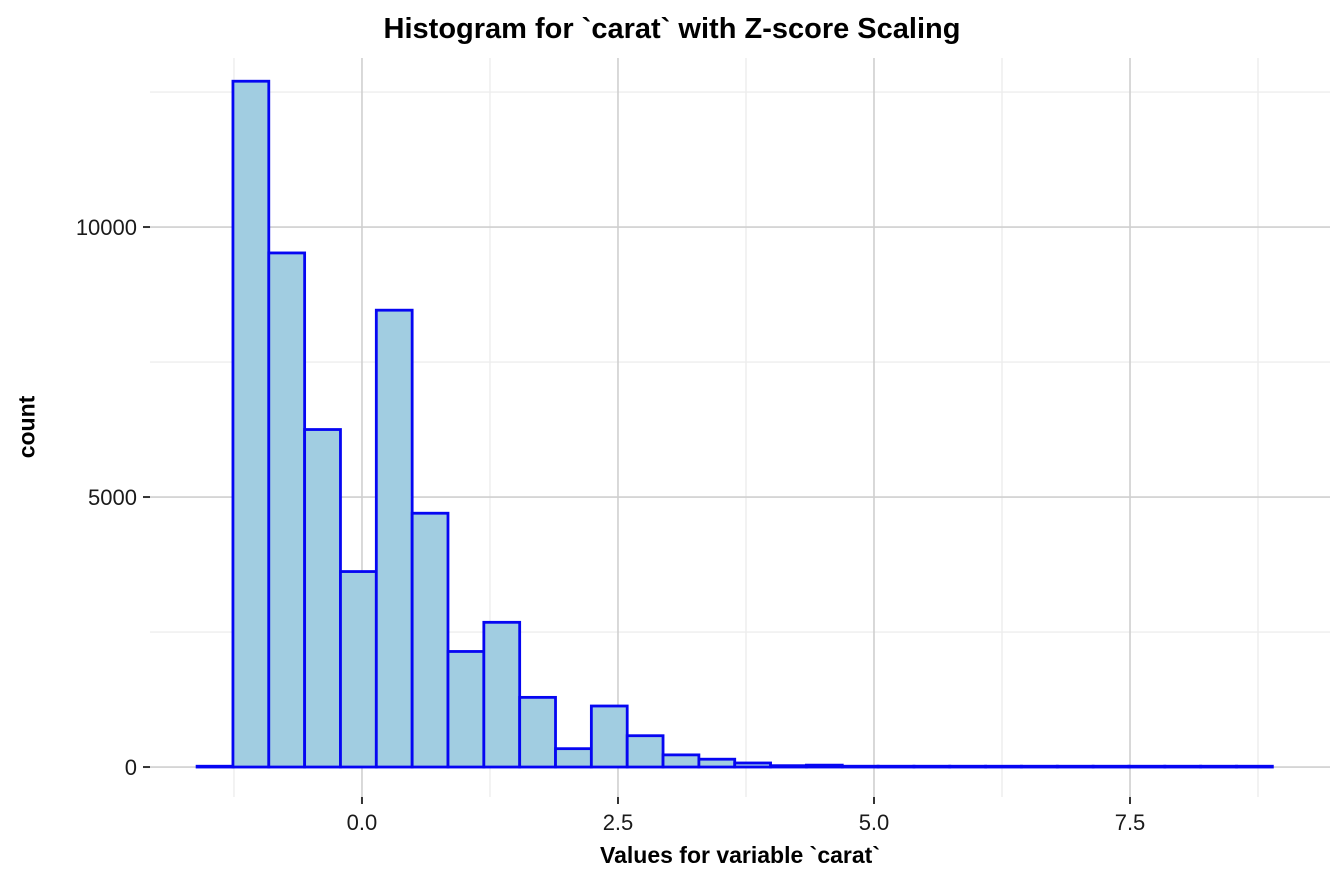  Describe the element at coordinates (874, 822) in the screenshot. I see `x-tick-label: 5.0` at that location.